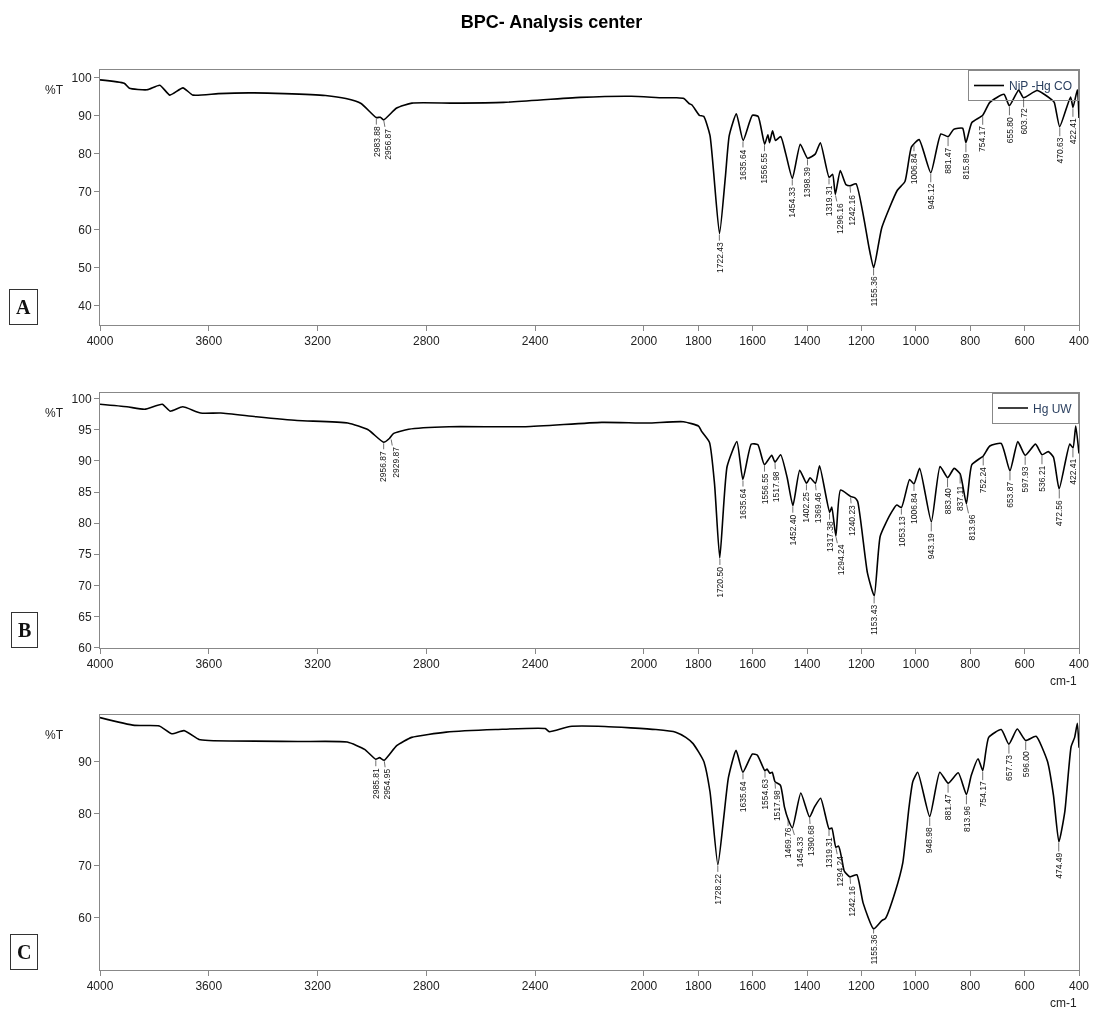  Describe the element at coordinates (1042, 478) in the screenshot. I see `annotation: 536.21` at that location.